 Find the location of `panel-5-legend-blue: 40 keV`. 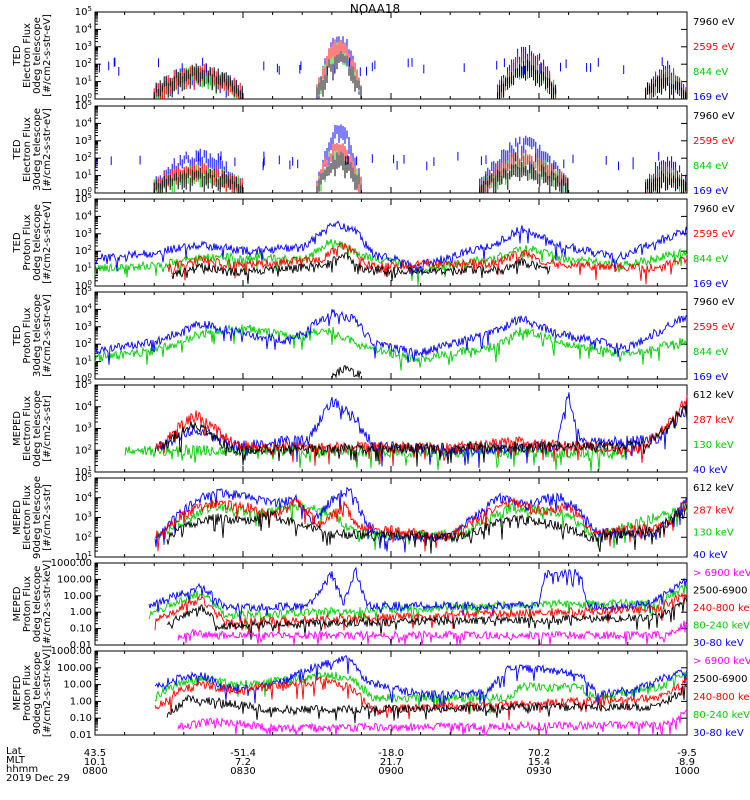

panel-5-legend-blue: 40 keV is located at coordinates (710, 470).